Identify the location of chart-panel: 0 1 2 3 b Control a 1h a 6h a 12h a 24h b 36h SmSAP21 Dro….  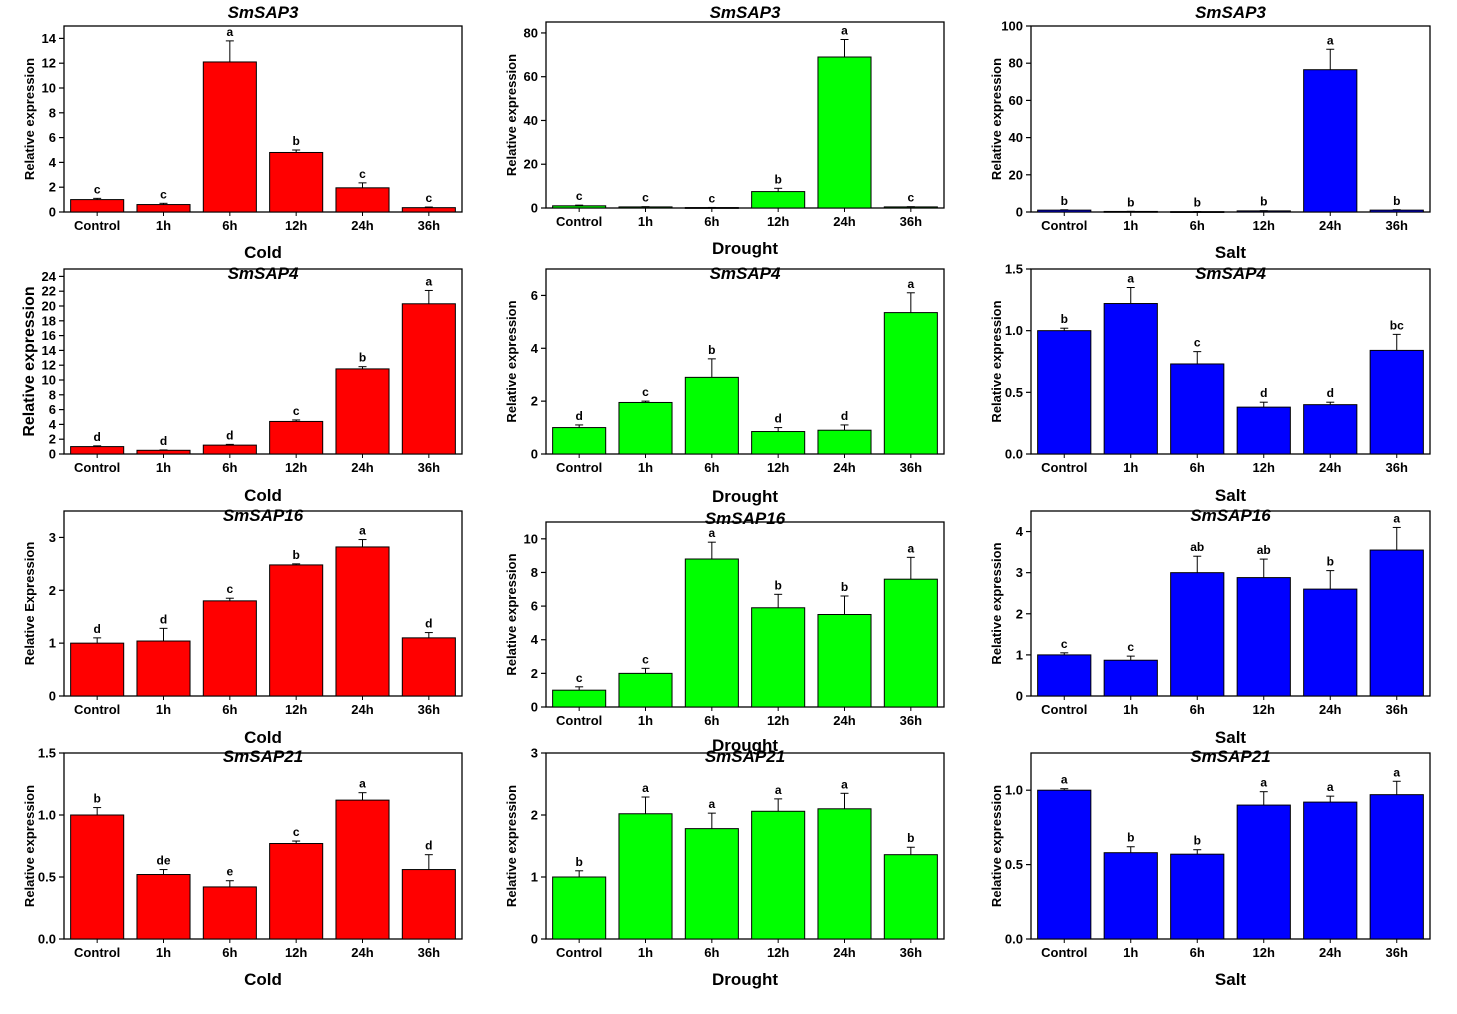
(724, 867).